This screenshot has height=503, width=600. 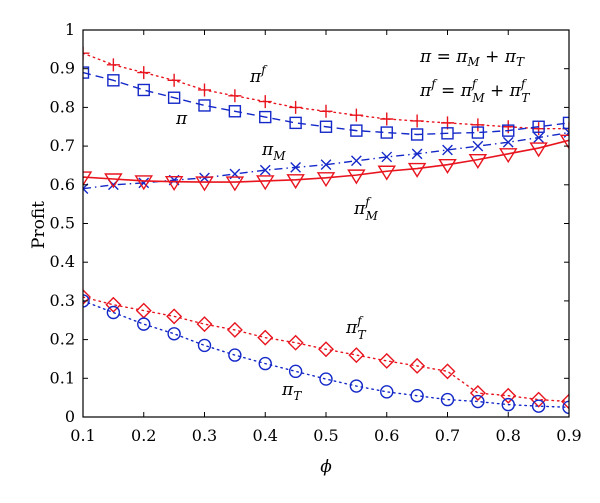 I want to click on svg-text: πM, so click(x=273, y=151).